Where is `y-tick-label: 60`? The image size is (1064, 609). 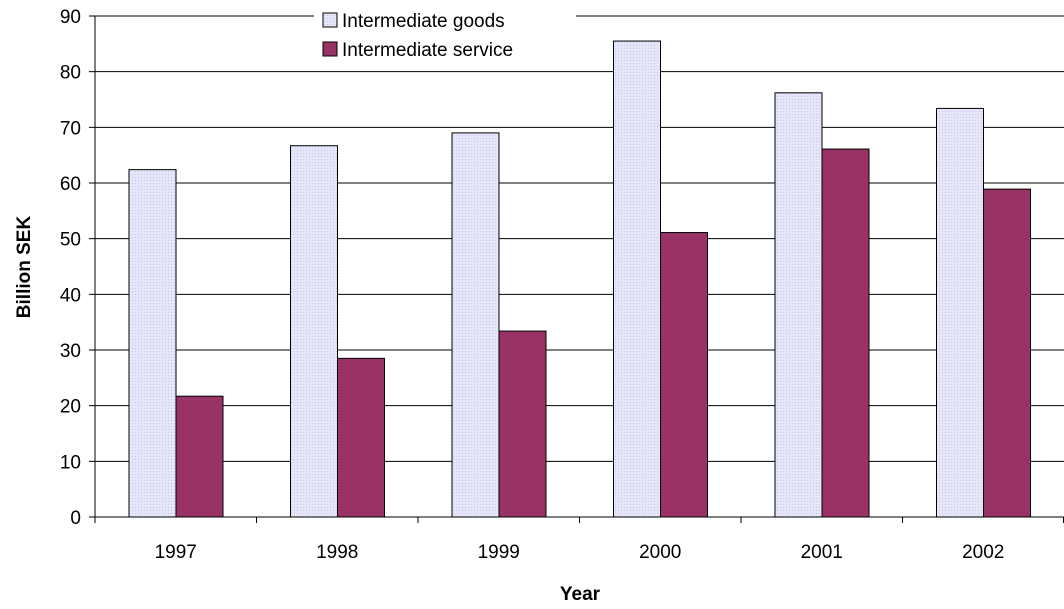
y-tick-label: 60 is located at coordinates (70, 184).